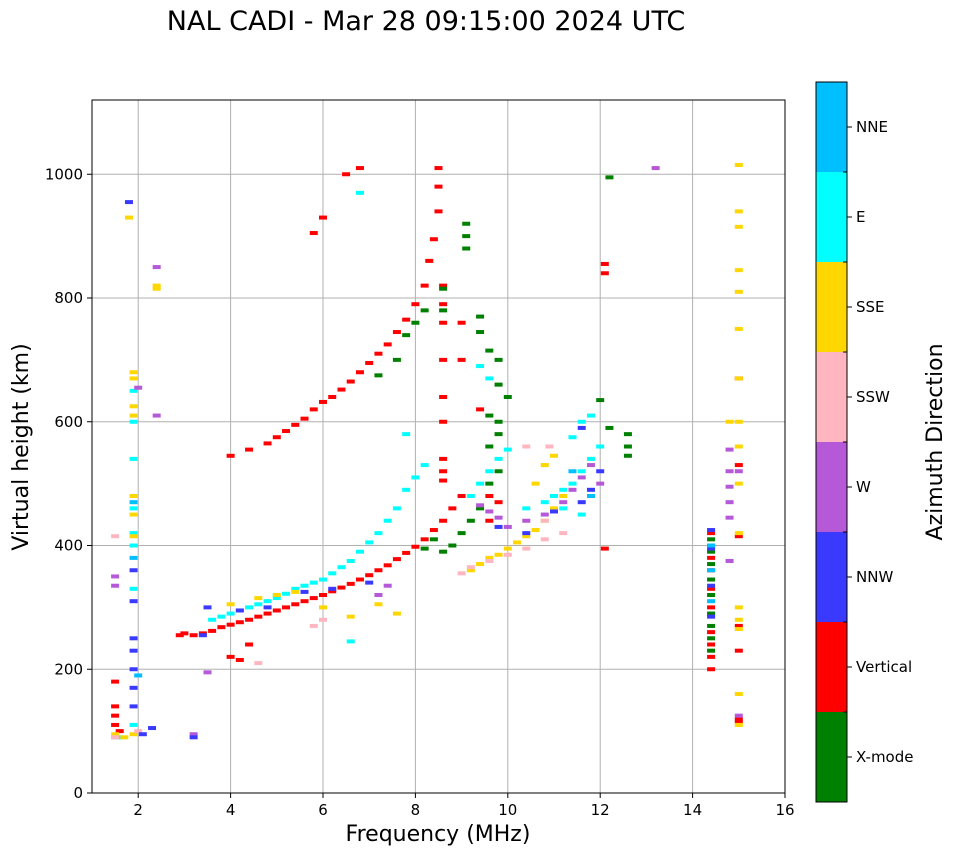 This screenshot has height=857, width=958. Describe the element at coordinates (873, 397) in the screenshot. I see `colorbar-label: SSW` at that location.